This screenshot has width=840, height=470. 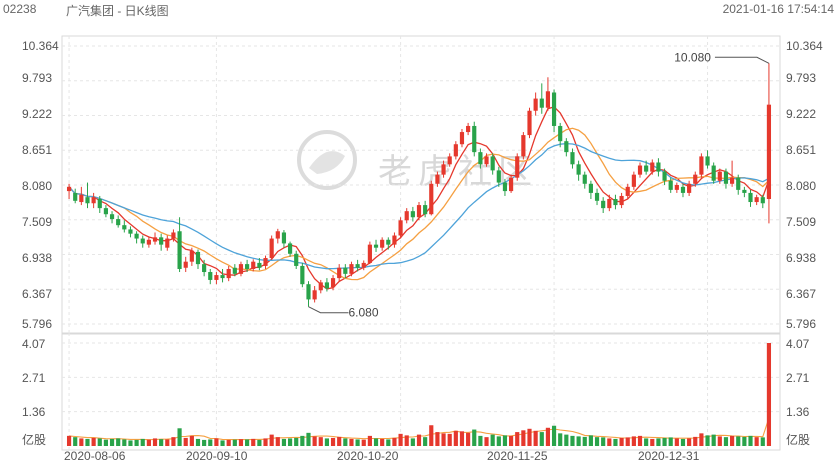 I want to click on volume-tick-right: 1.36, so click(x=798, y=412).